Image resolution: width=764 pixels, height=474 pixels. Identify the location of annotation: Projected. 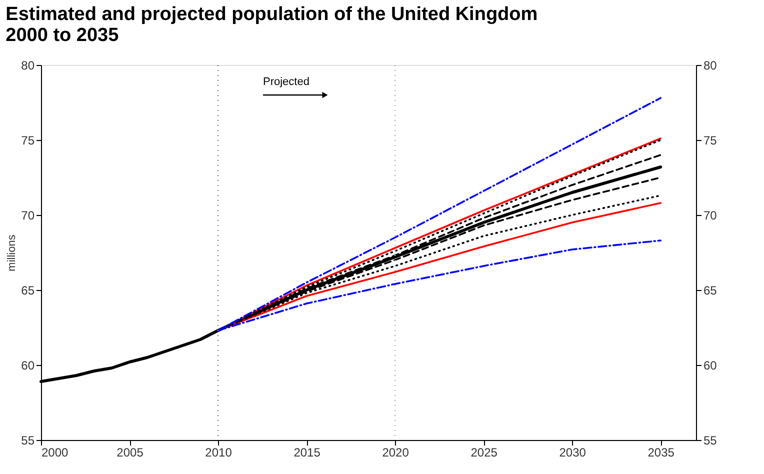
(286, 82).